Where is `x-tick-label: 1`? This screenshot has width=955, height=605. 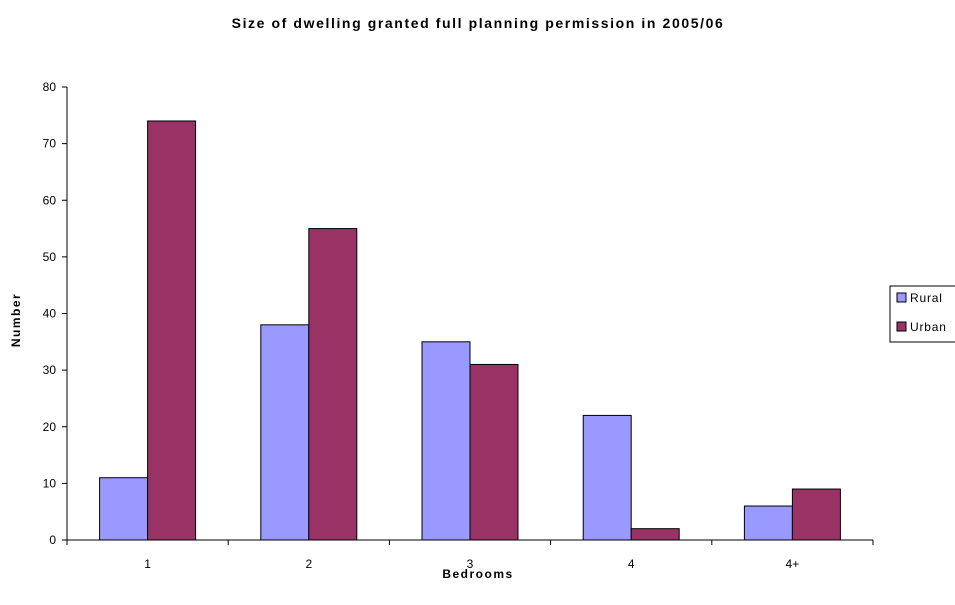 x-tick-label: 1 is located at coordinates (147, 564).